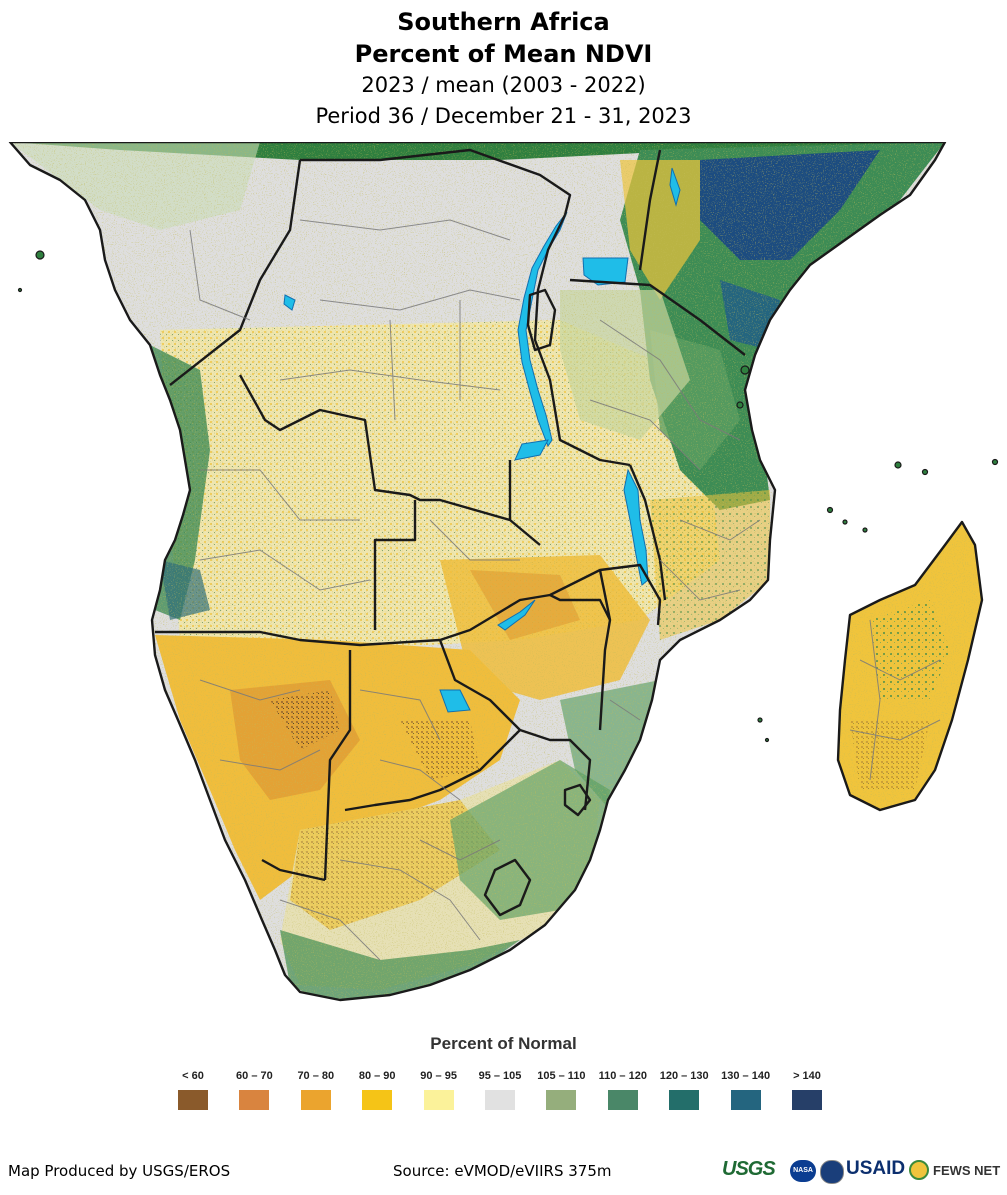 The width and height of the screenshot is (1007, 1195). Describe the element at coordinates (622, 1076) in the screenshot. I see `legend-label: 110 – 120` at that location.